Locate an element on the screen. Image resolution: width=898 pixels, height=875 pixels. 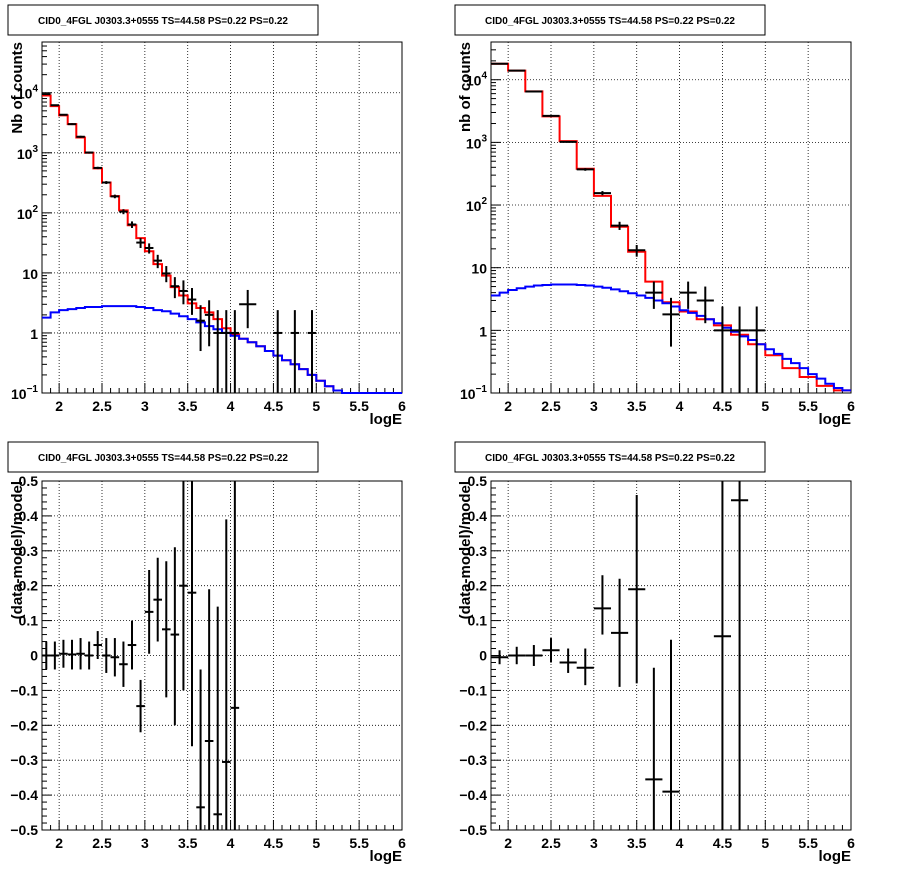
y-tick-exponent: 4 is located at coordinates (484, 76).